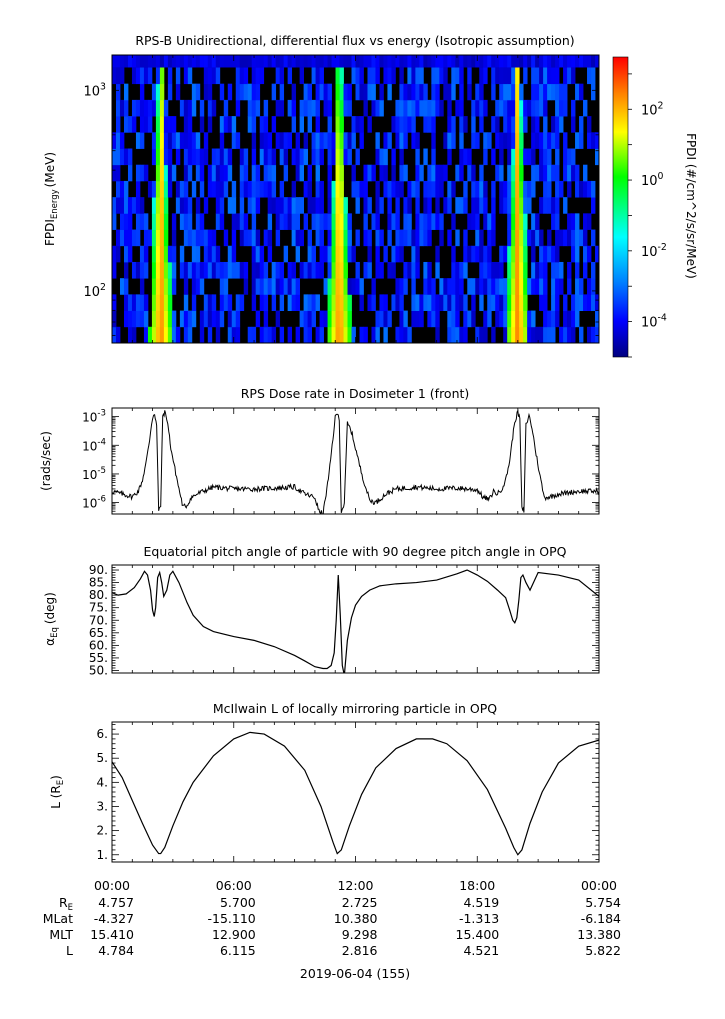 This screenshot has height=1019, width=725. Describe the element at coordinates (98, 658) in the screenshot. I see `pitch-angle-y-tick-label: 55.` at that location.